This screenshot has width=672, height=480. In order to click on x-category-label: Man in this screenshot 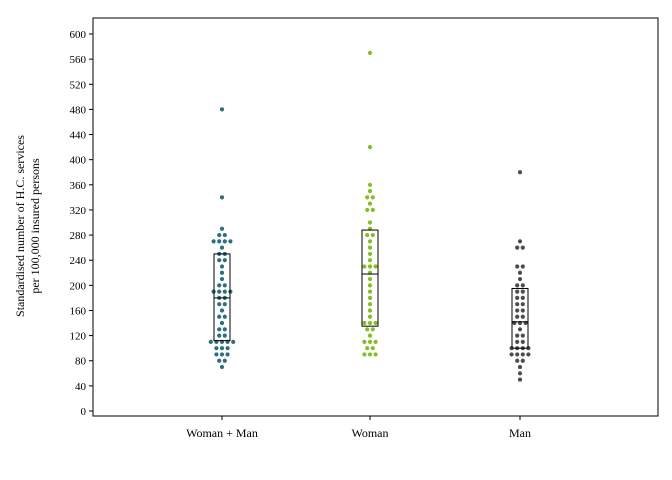, I will do `click(520, 433)`.